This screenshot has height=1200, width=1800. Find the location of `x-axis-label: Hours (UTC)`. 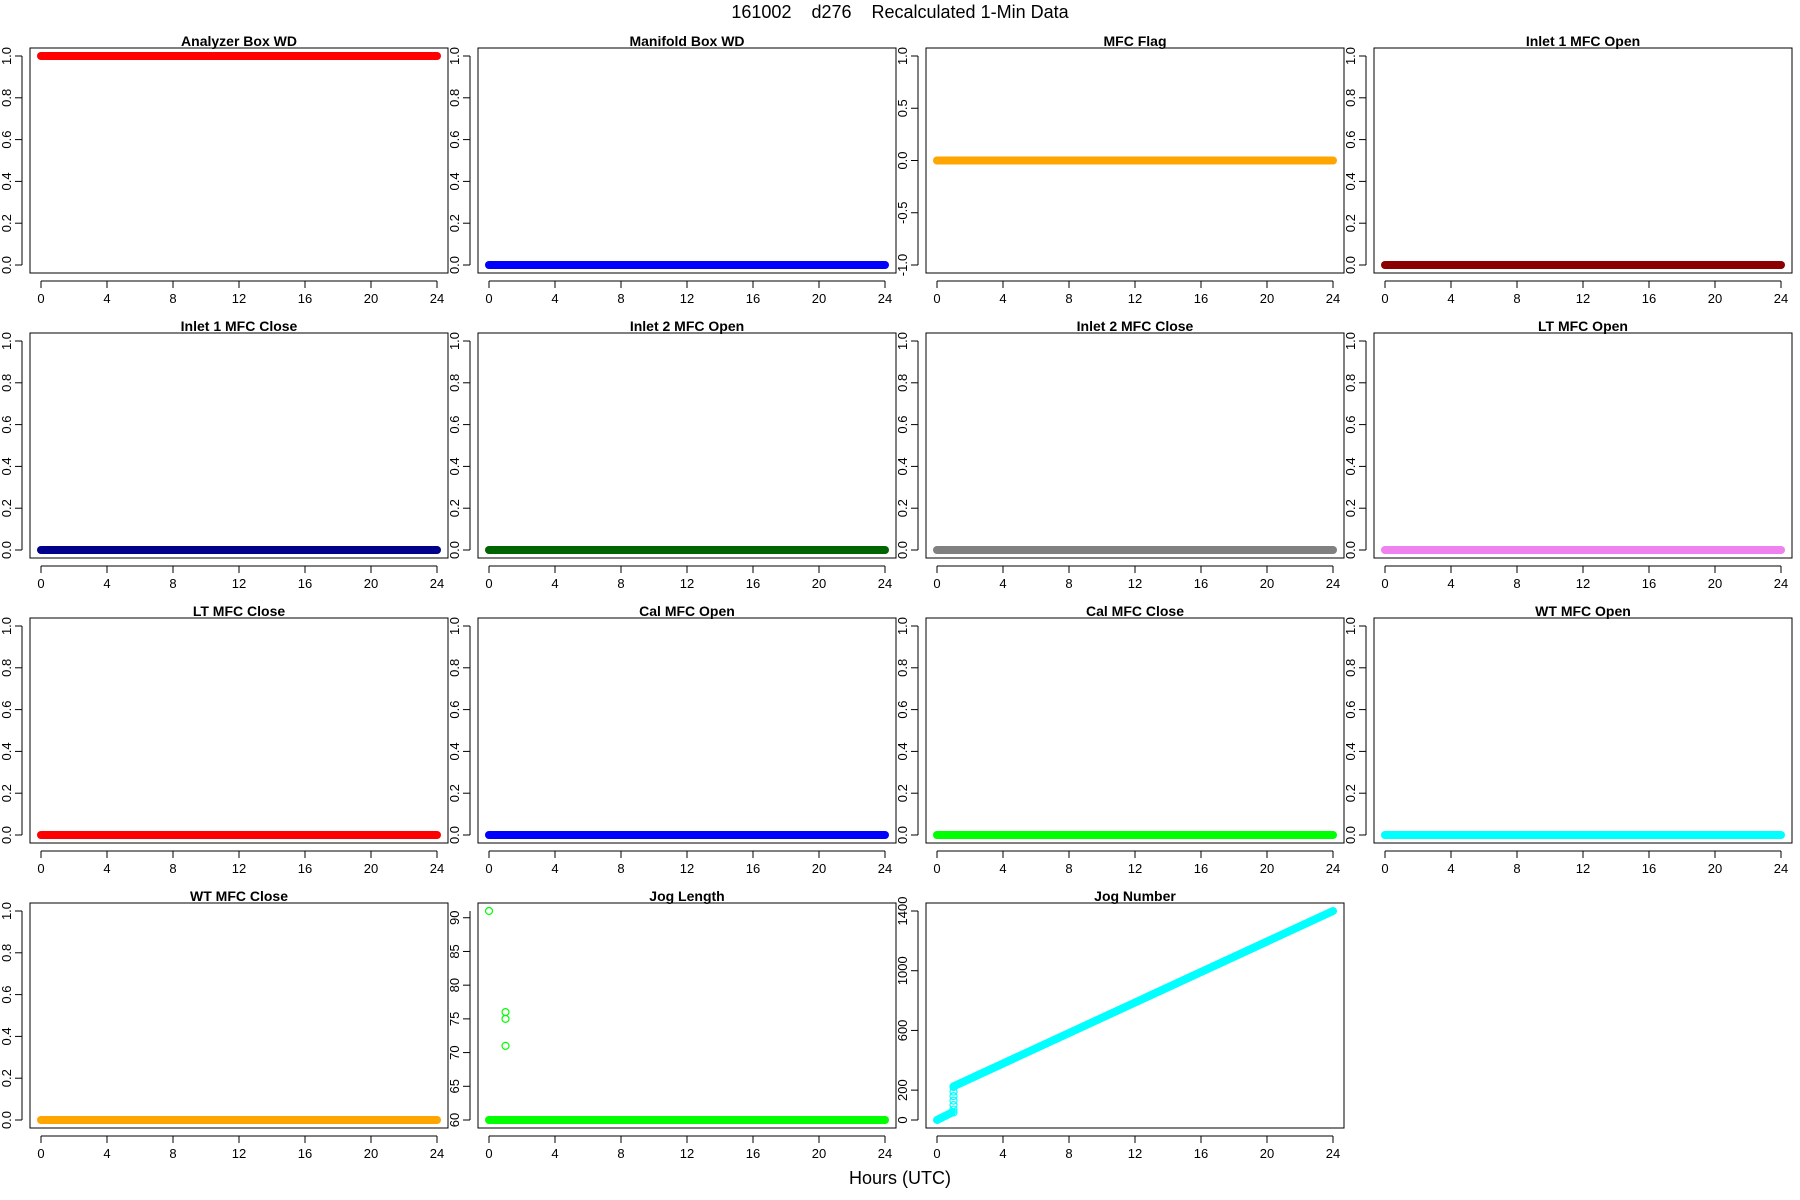

x-axis-label: Hours (UTC) is located at coordinates (900, 1178).